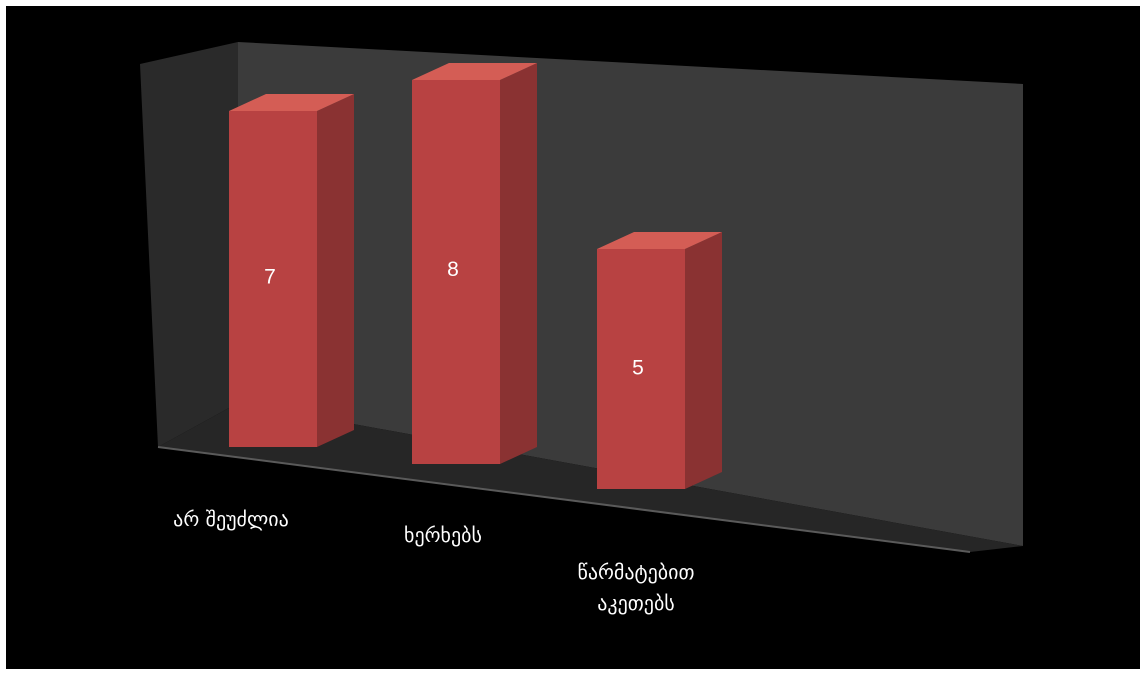  What do you see at coordinates (189, 244) in the screenshot?
I see `side-wall` at bounding box center [189, 244].